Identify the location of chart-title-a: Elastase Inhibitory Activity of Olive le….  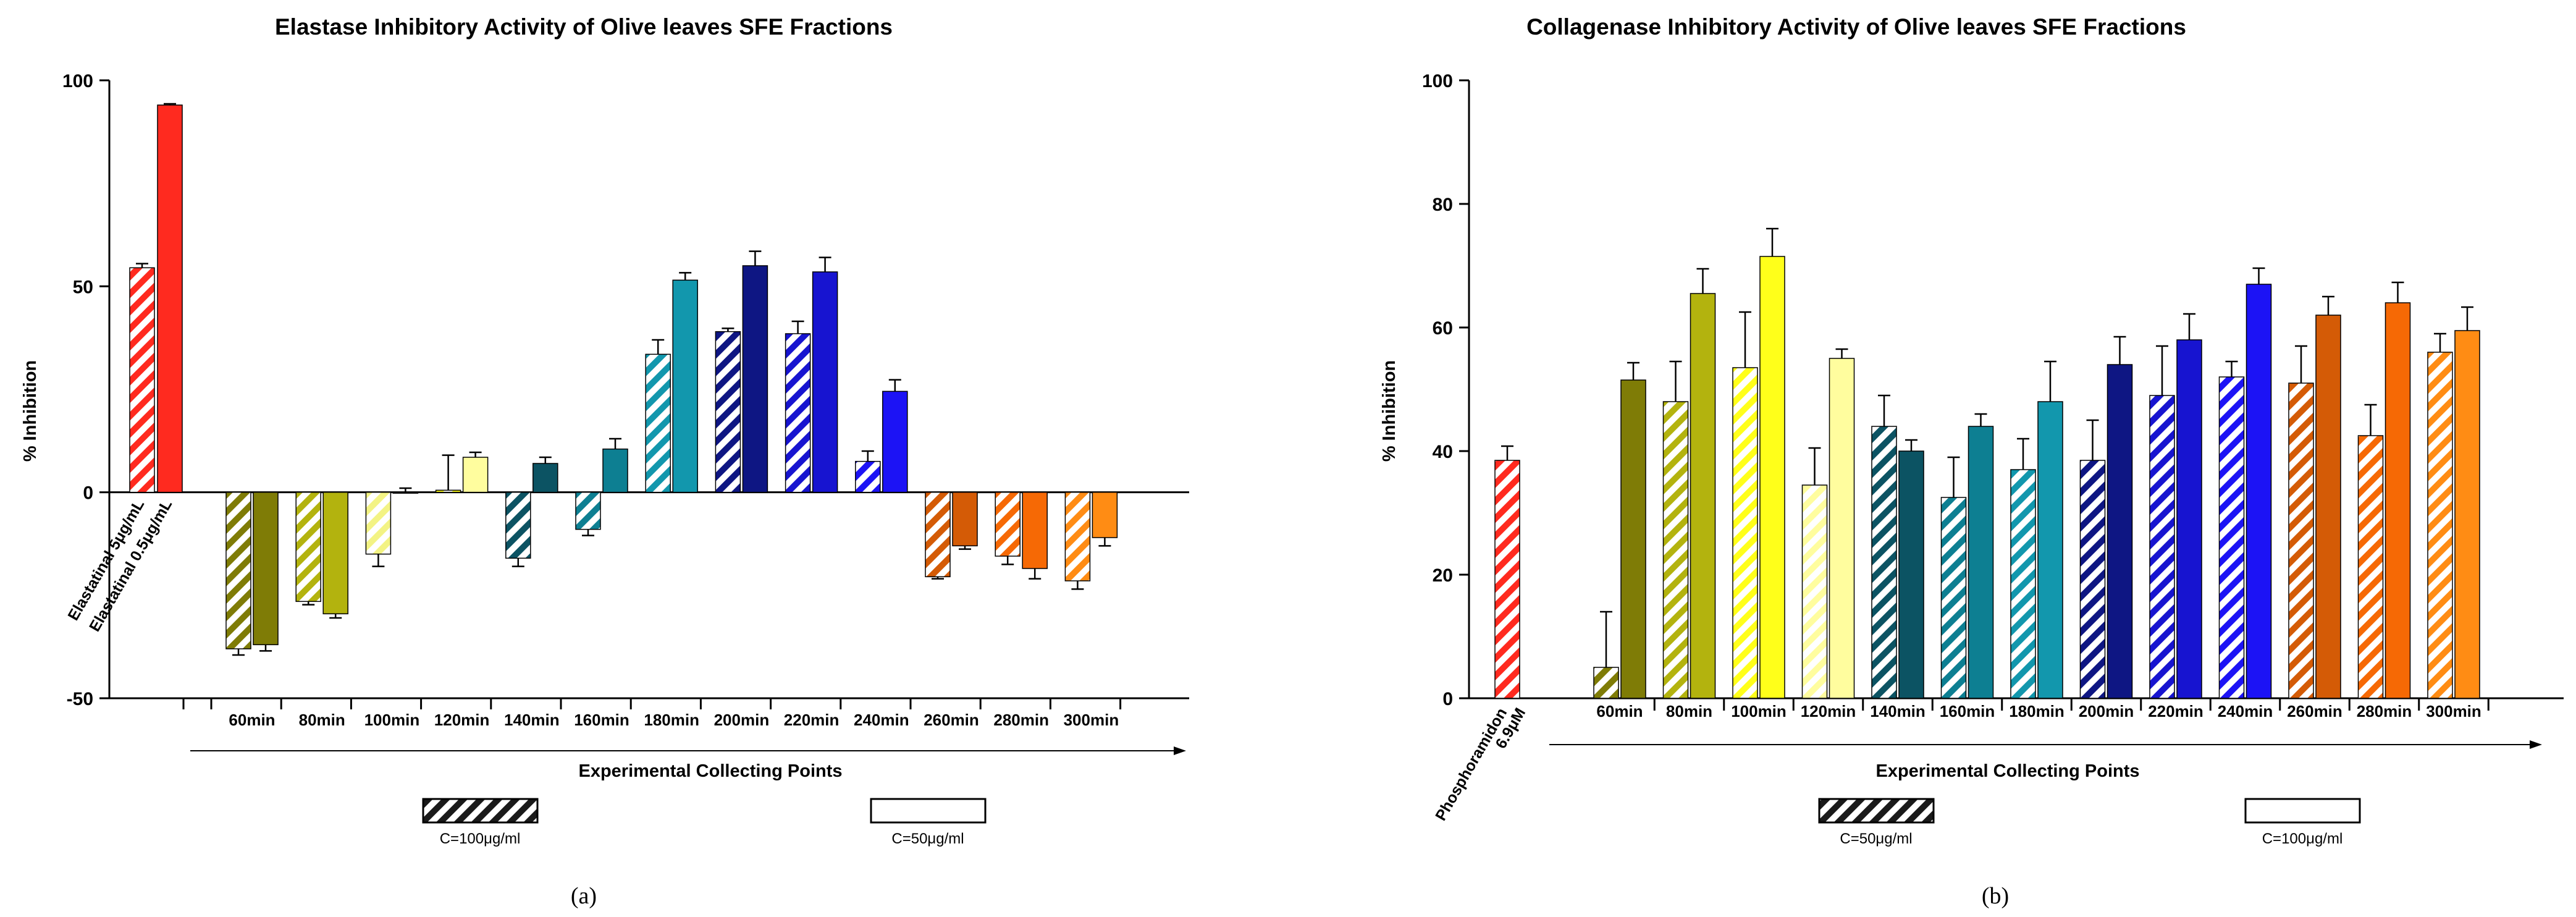
(584, 27).